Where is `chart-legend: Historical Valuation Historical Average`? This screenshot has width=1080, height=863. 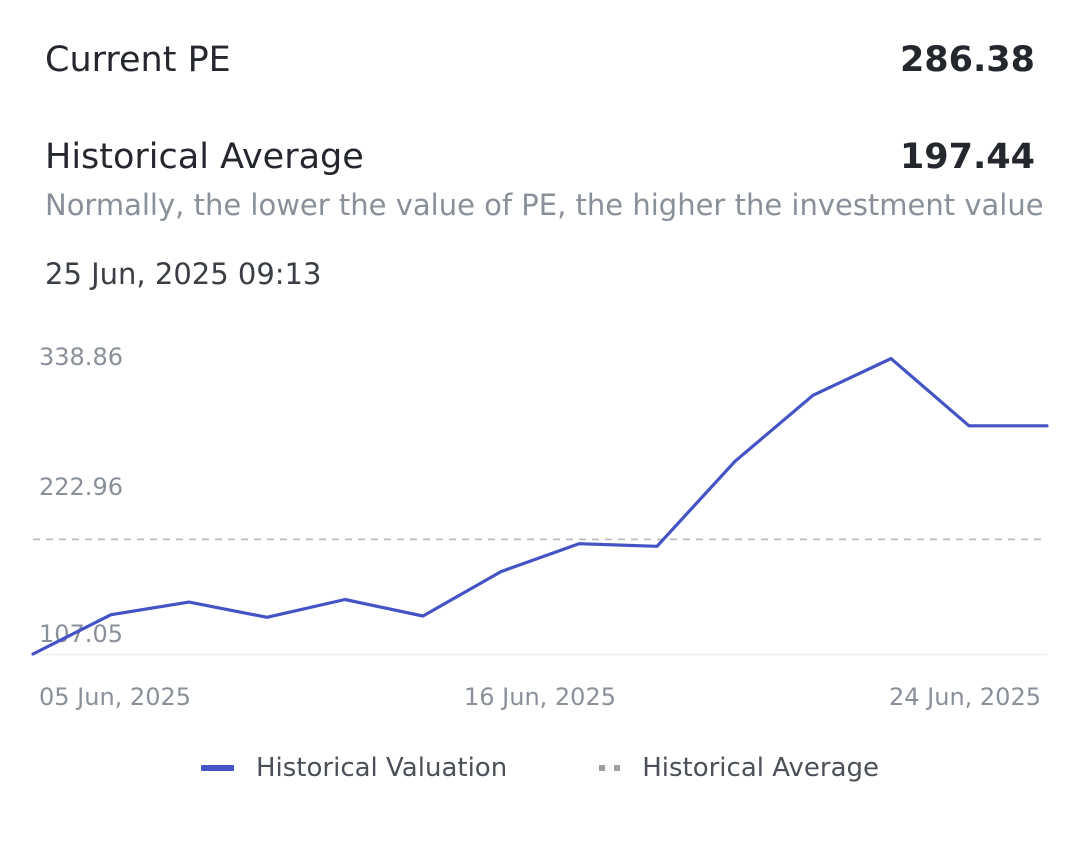 chart-legend: Historical Valuation Historical Average is located at coordinates (540, 768).